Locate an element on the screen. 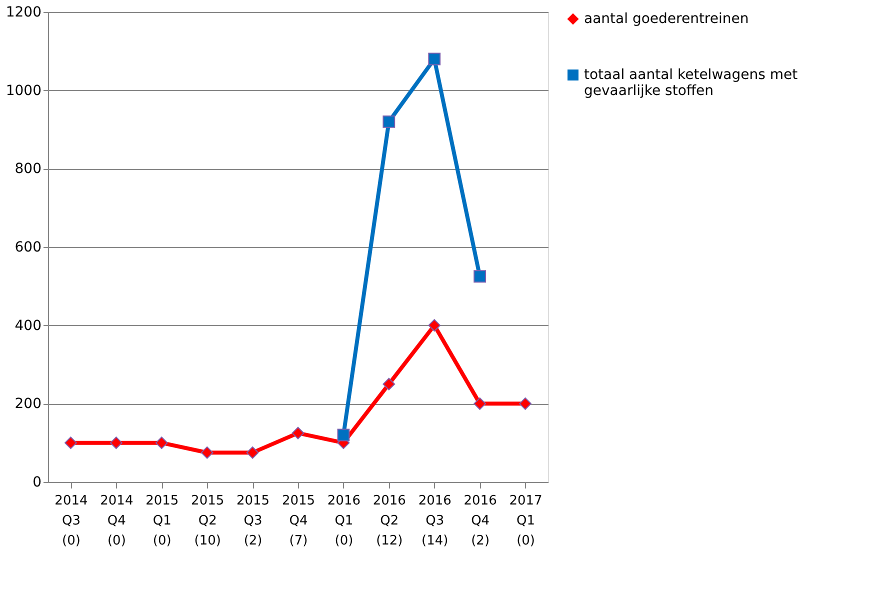  x-tick-label: 2015 Q2 (10) is located at coordinates (207, 521).